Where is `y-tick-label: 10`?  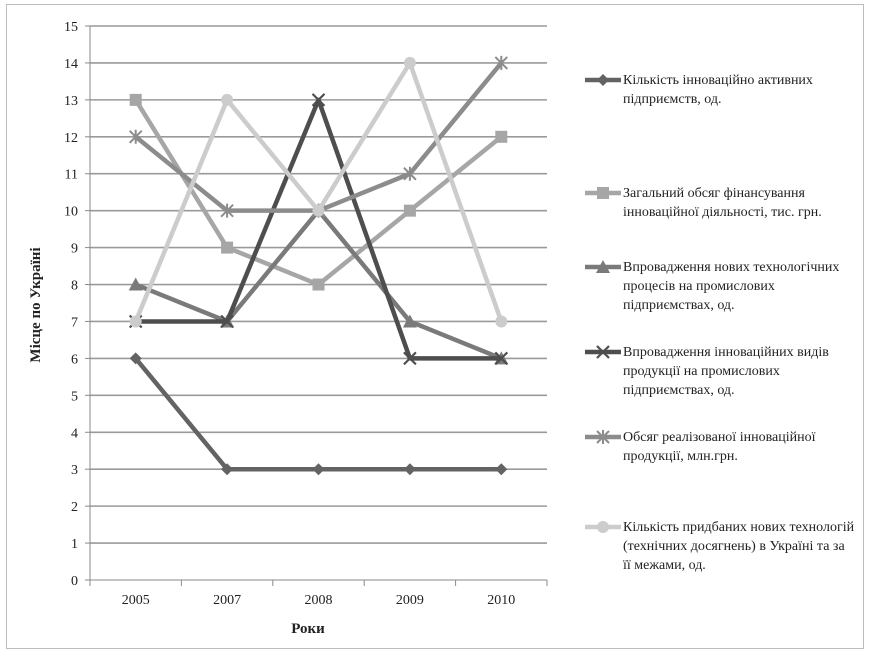
y-tick-label: 10 is located at coordinates (71, 212).